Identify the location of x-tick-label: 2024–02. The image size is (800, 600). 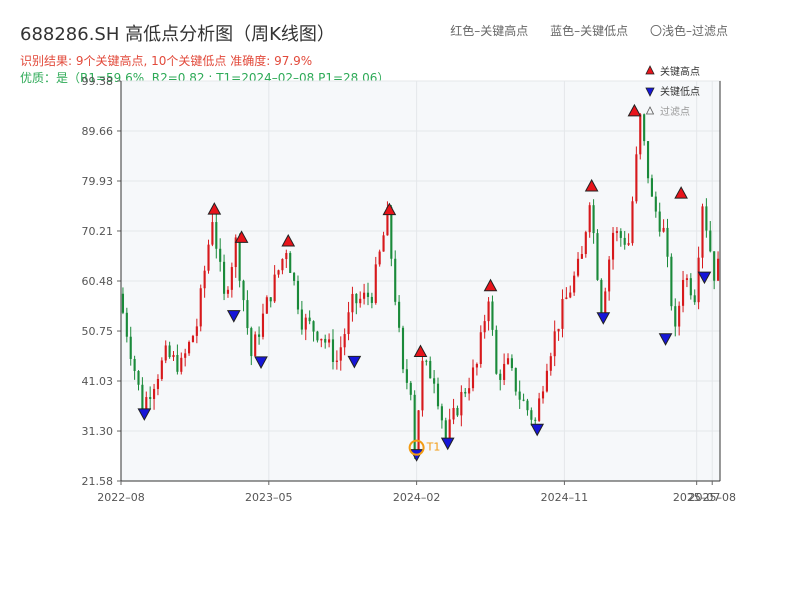
(417, 497).